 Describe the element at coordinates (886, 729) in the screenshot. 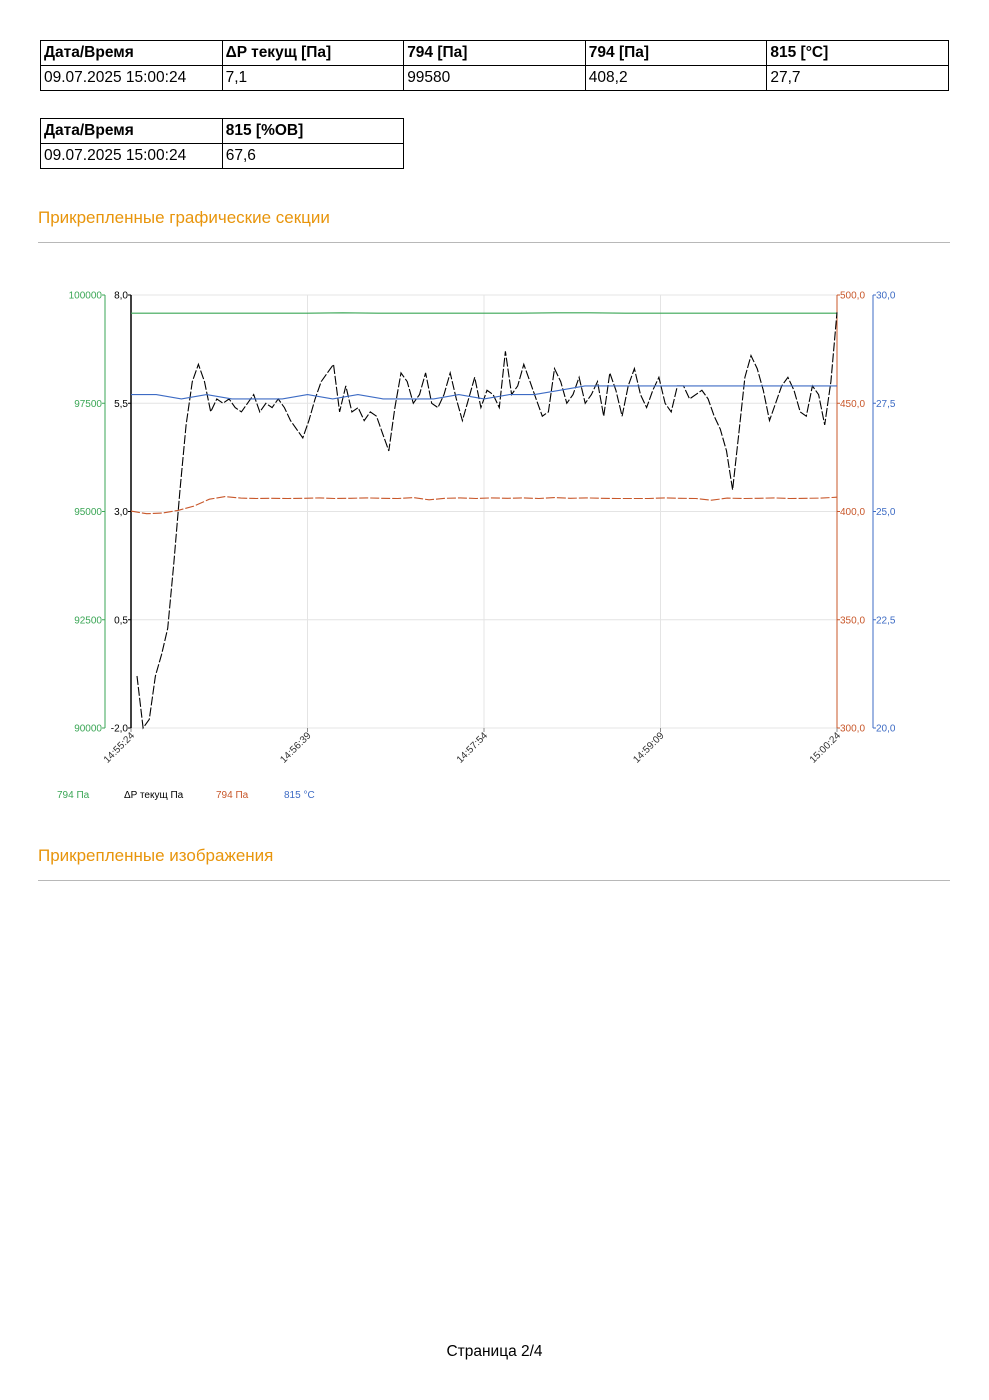

I see `axis-tick-label: 20,0` at that location.